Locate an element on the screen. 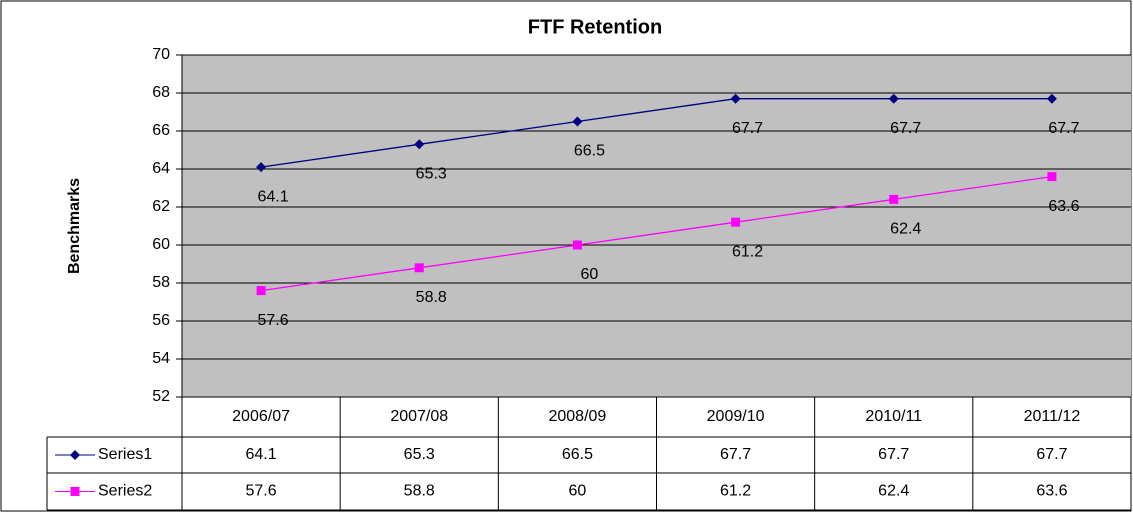  x-tick-label: 2008/09 is located at coordinates (577, 416).